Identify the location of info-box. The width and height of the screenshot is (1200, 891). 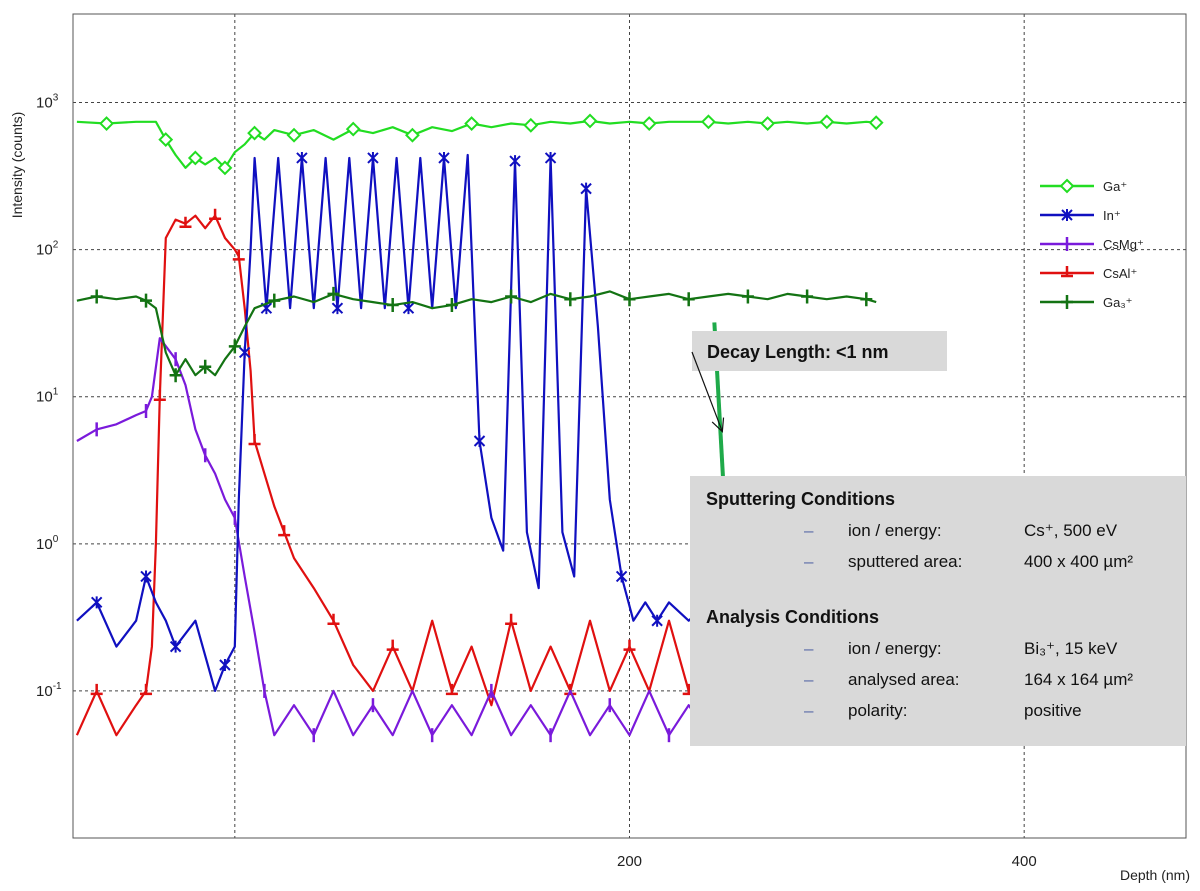
(938, 611).